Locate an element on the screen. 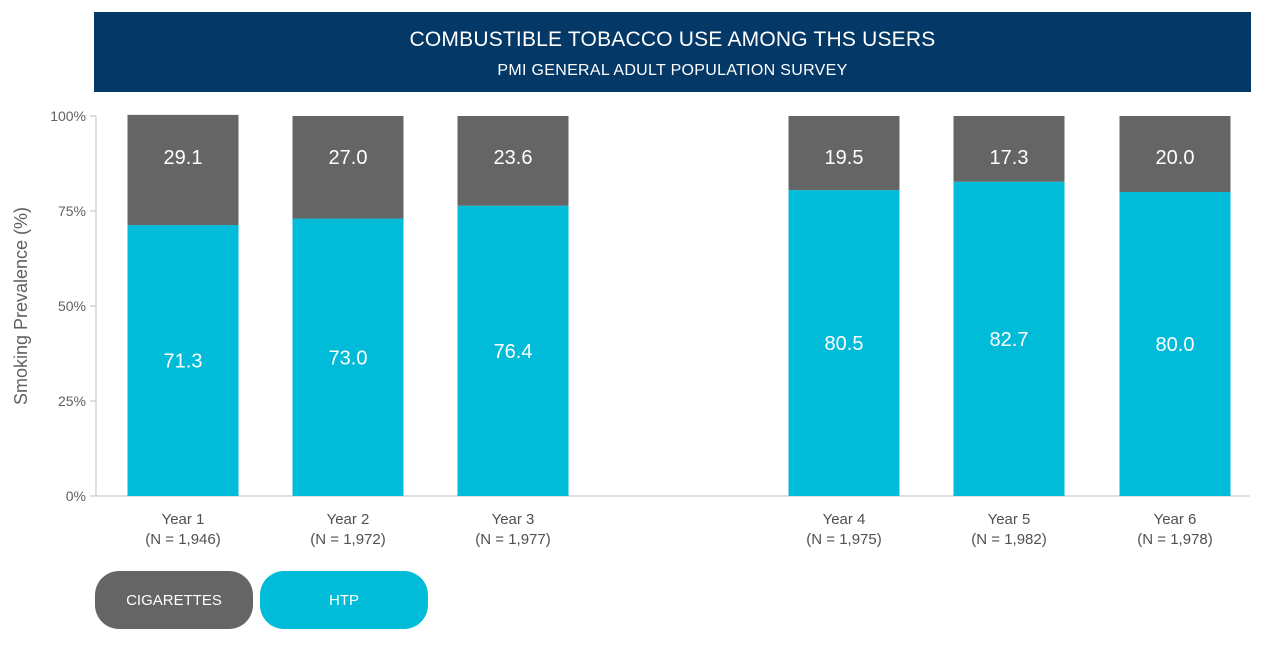  chart-title: COMBUSTIBLE TOBACCO USE AMONG THS USERS is located at coordinates (672, 39).